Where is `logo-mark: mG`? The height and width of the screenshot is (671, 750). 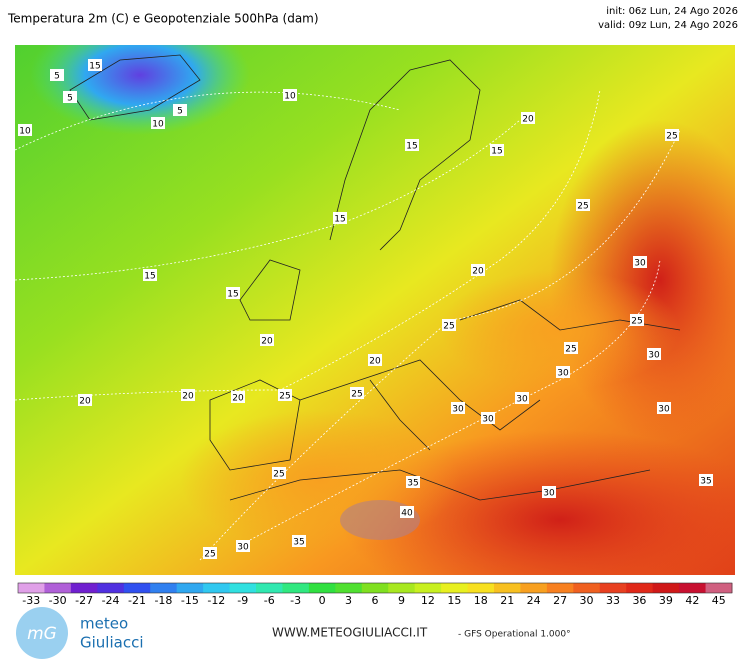 logo-mark: mG is located at coordinates (42, 634).